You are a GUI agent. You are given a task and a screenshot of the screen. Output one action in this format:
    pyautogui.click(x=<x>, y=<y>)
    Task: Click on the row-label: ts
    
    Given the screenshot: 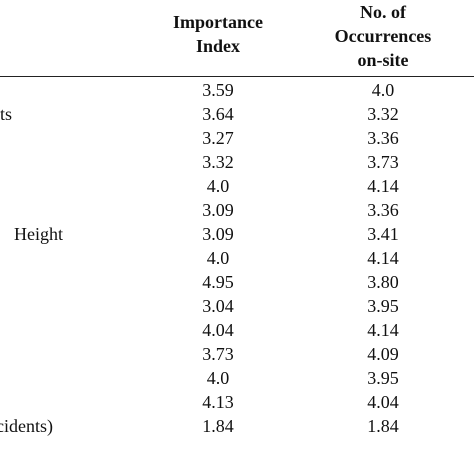 What is the action you would take?
    pyautogui.click(x=6, y=114)
    